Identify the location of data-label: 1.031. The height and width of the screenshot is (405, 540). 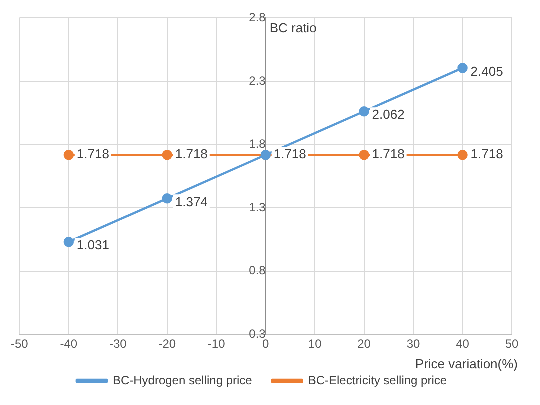
(93, 245).